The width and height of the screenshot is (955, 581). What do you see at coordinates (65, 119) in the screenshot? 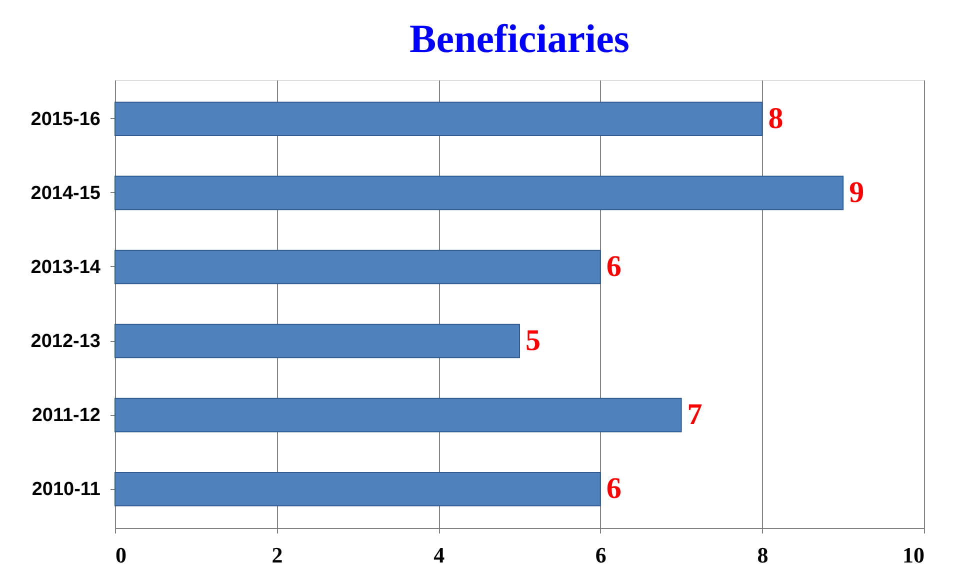
I see `y-tick-label: 2015-16` at bounding box center [65, 119].